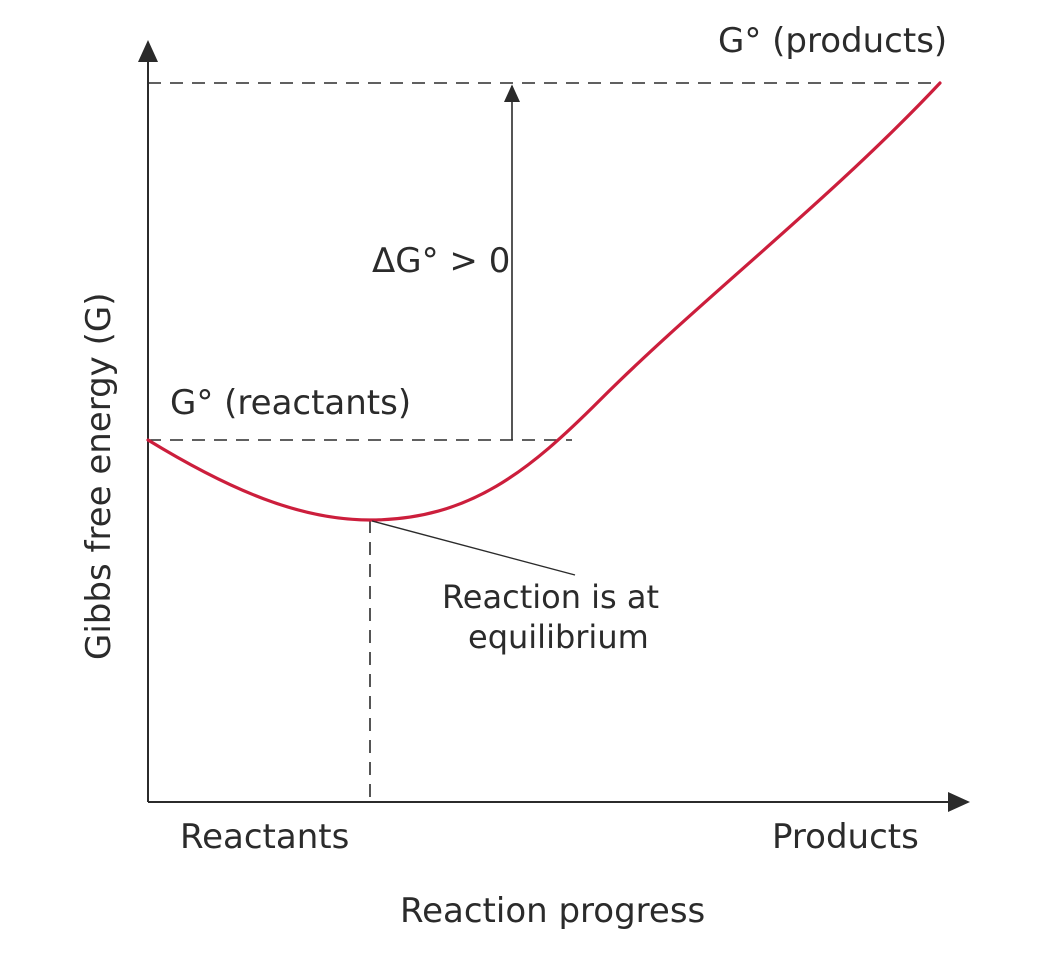 This screenshot has width=1050, height=968. I want to click on g-products-label: G° (products), so click(832, 41).